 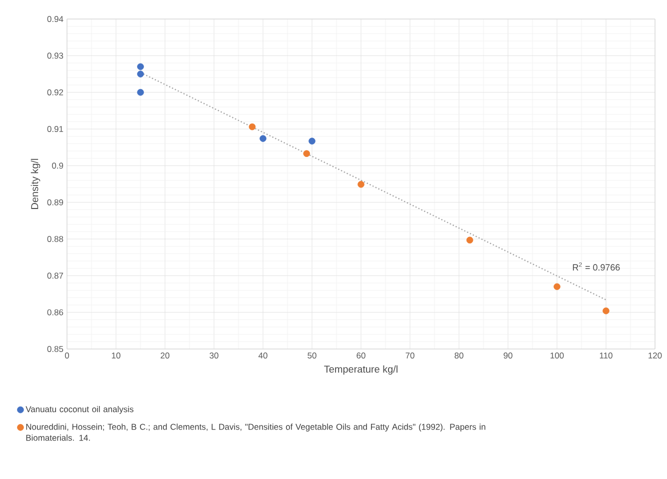 I want to click on y-tick-label: 0.93, so click(x=55, y=55).